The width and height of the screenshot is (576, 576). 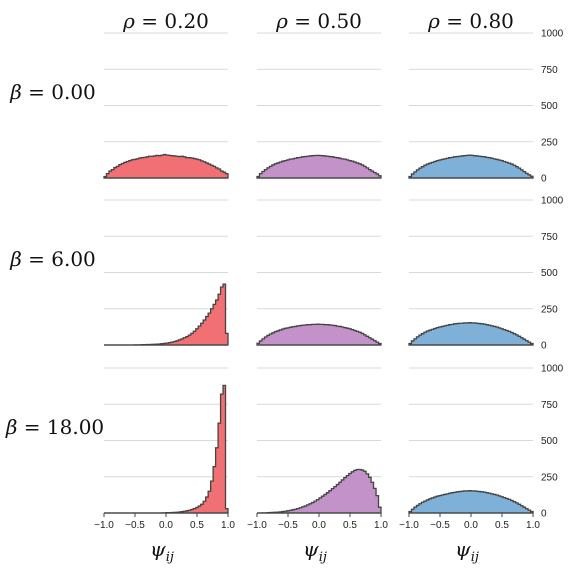 What do you see at coordinates (319, 166) in the screenshot?
I see `histogram-r1-c2` at bounding box center [319, 166].